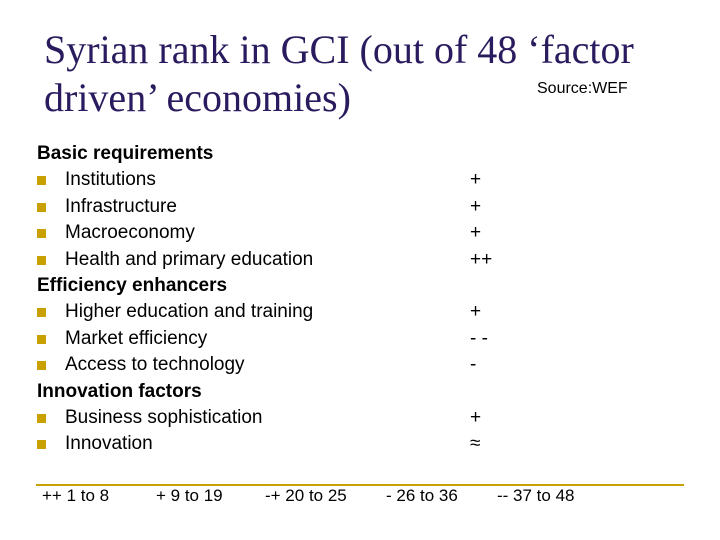  What do you see at coordinates (189, 259) in the screenshot?
I see `item-label: Health and primary education` at bounding box center [189, 259].